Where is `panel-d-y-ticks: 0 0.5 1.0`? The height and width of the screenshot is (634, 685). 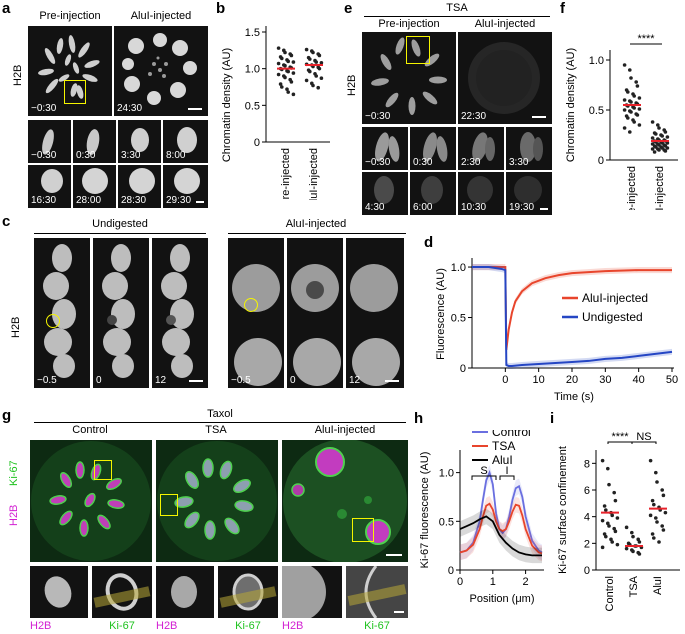 panel-d-y-ticks: 0 0.5 1.0 is located at coordinates (461, 318).